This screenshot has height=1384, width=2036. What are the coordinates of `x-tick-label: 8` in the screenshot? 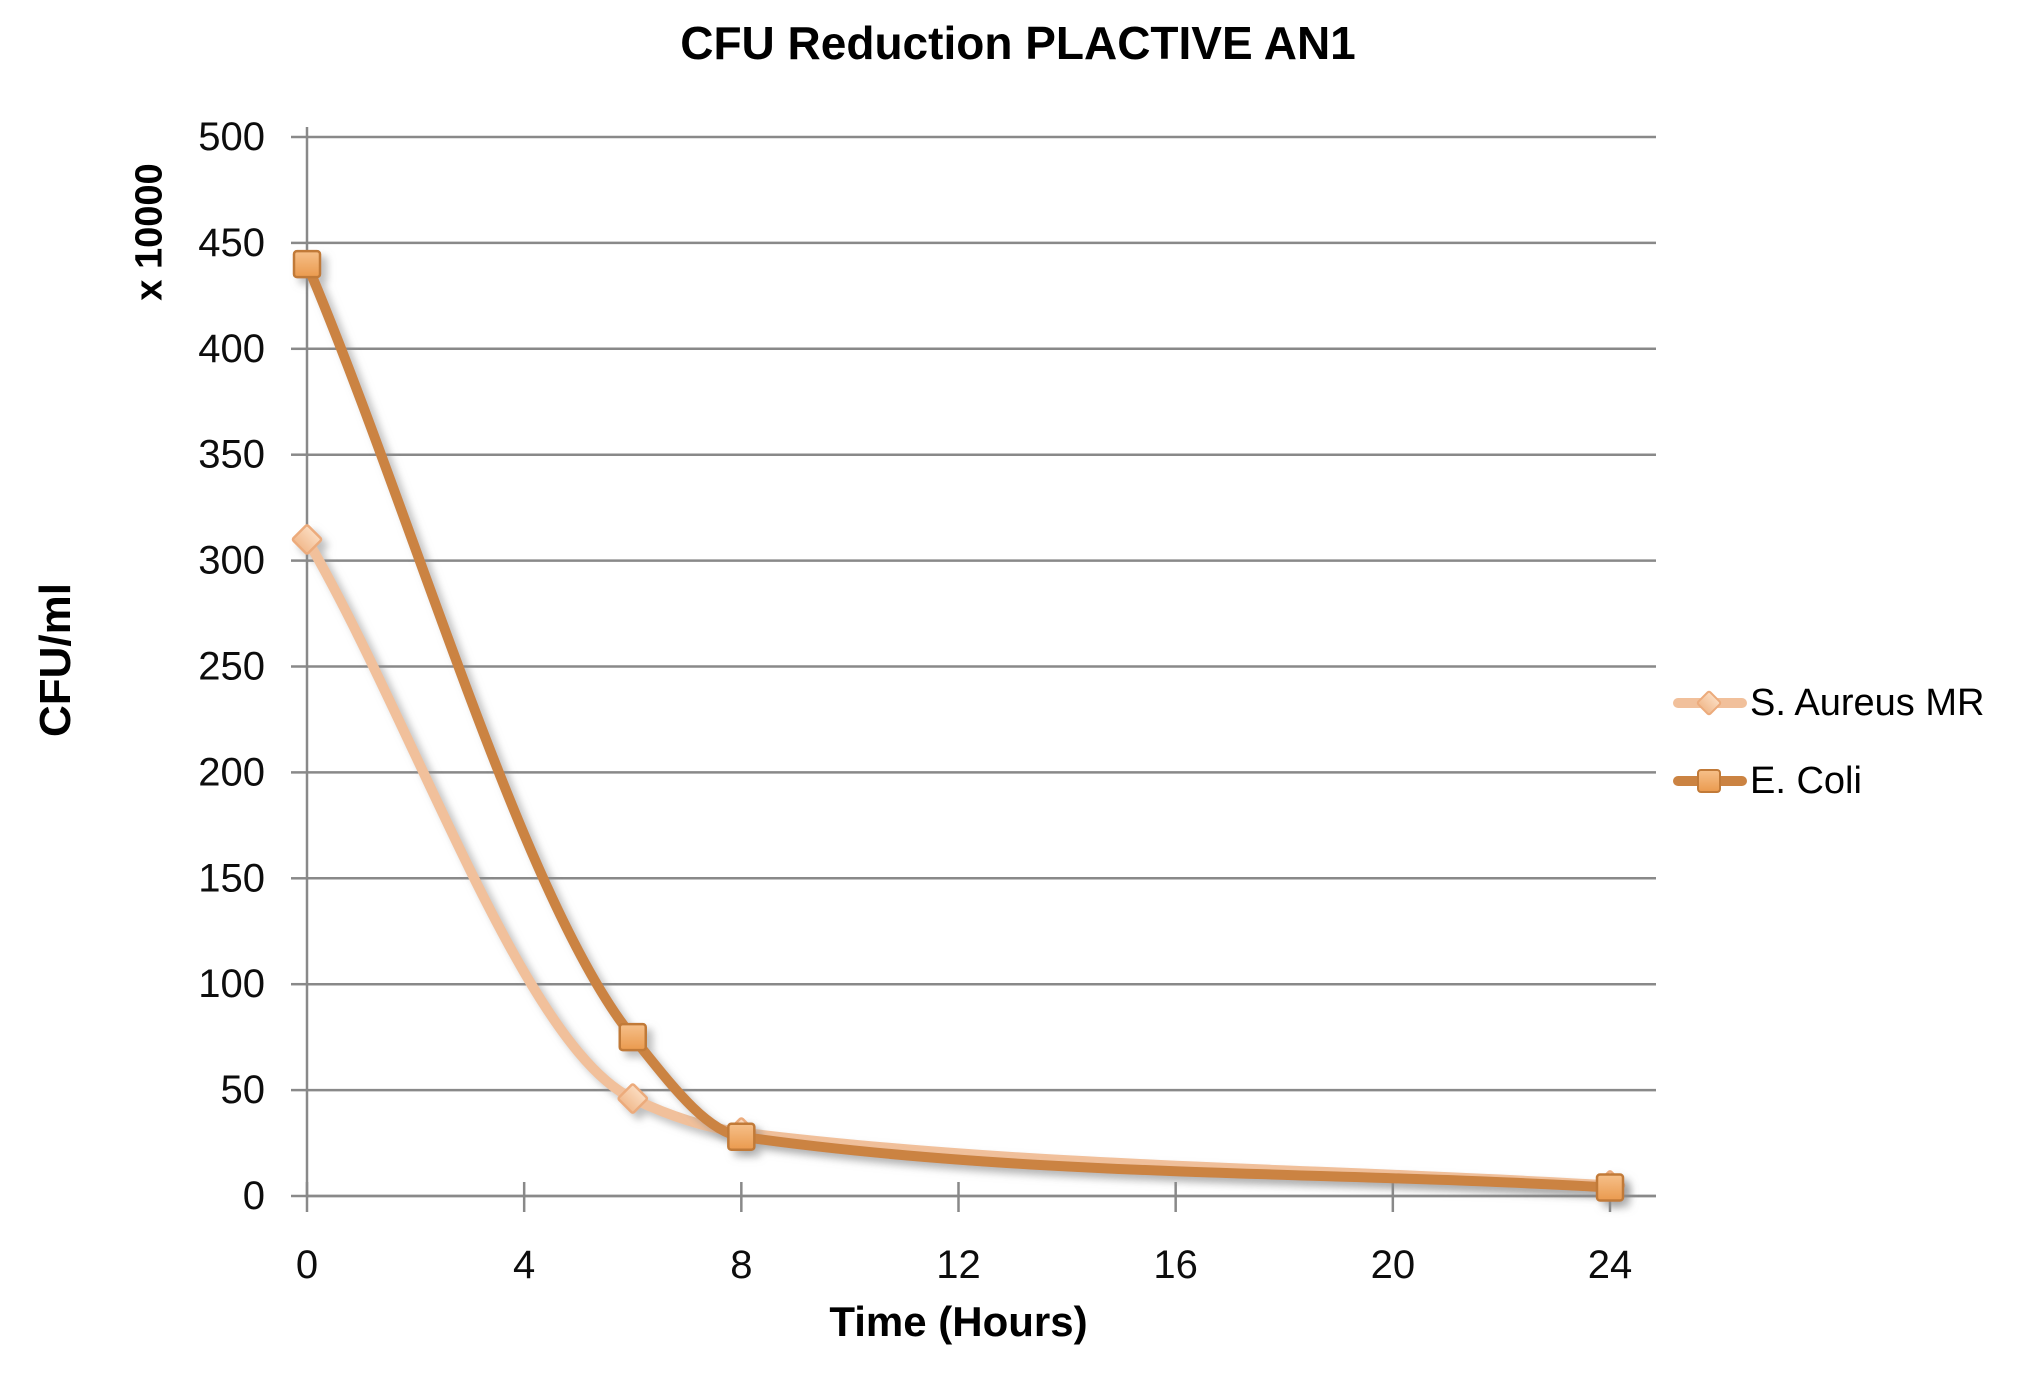 It's located at (741, 1265).